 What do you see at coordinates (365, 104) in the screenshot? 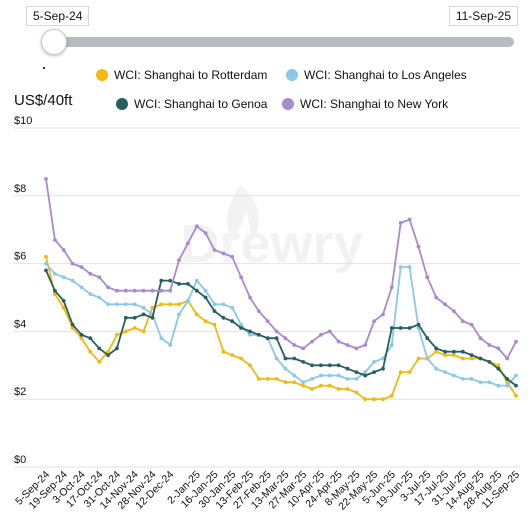
I see `legend-item-new-york: WCI: Shanghai to New York` at bounding box center [365, 104].